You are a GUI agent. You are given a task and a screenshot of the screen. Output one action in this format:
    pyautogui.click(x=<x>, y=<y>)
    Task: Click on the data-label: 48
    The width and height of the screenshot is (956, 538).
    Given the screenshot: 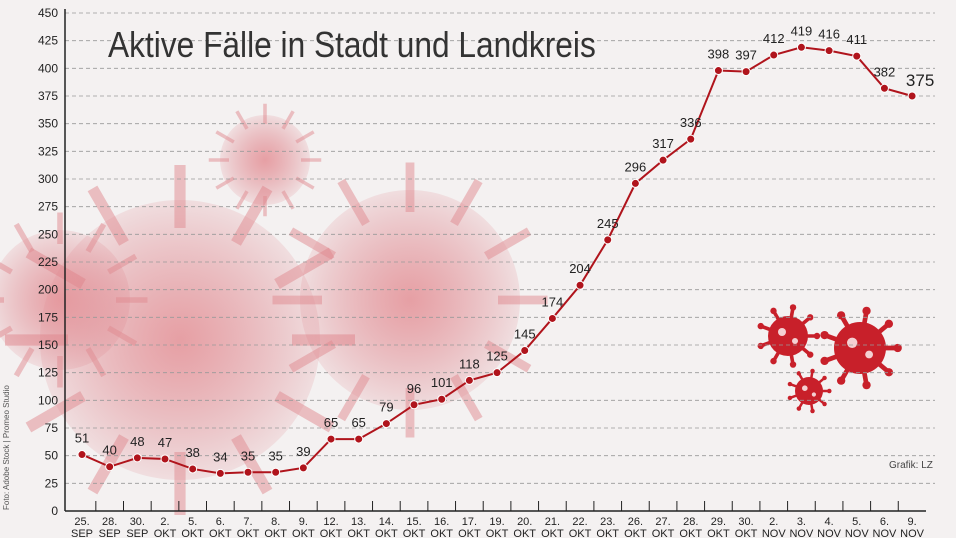 What is the action you would take?
    pyautogui.click(x=137, y=441)
    